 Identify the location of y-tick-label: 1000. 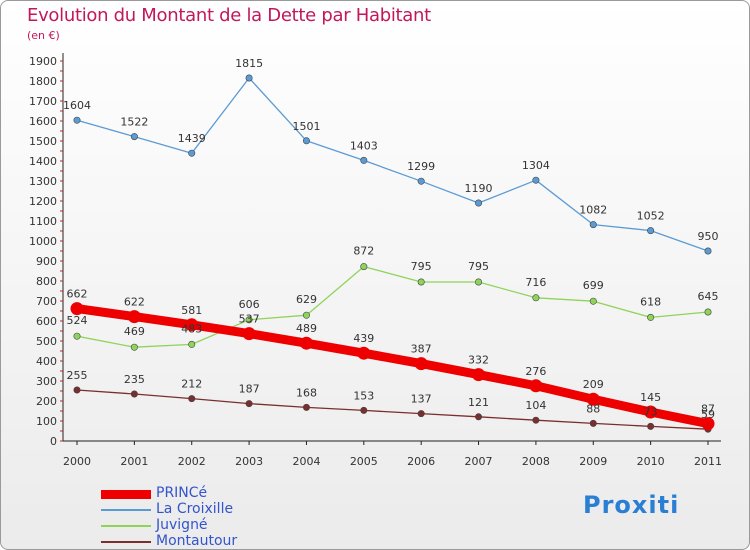
(43, 241).